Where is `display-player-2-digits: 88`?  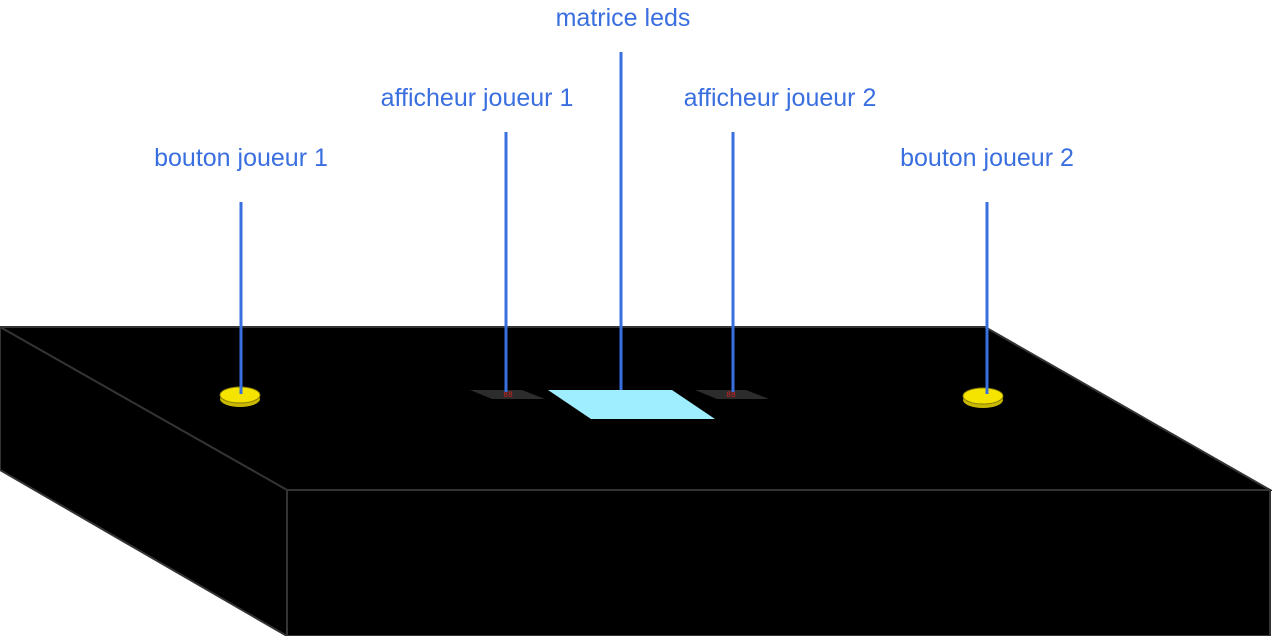
display-player-2-digits: 88 is located at coordinates (731, 395).